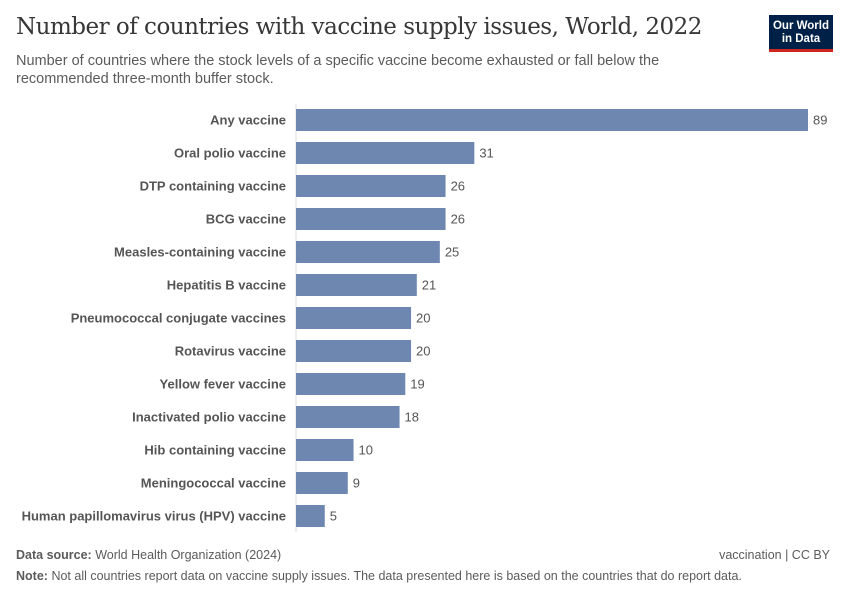 The width and height of the screenshot is (850, 600). What do you see at coordinates (429, 285) in the screenshot?
I see `value-label: 21` at bounding box center [429, 285].